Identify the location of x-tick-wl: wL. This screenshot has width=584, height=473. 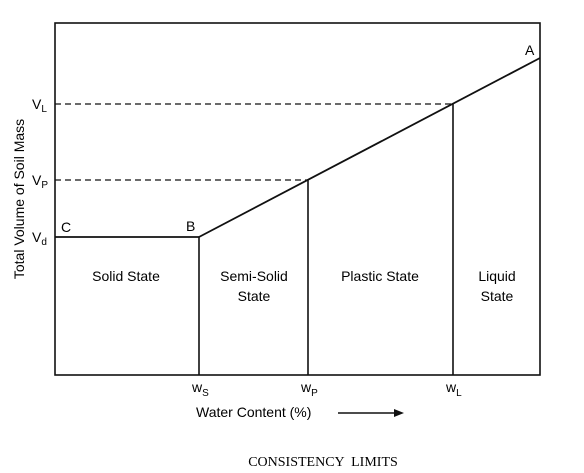
(453, 389).